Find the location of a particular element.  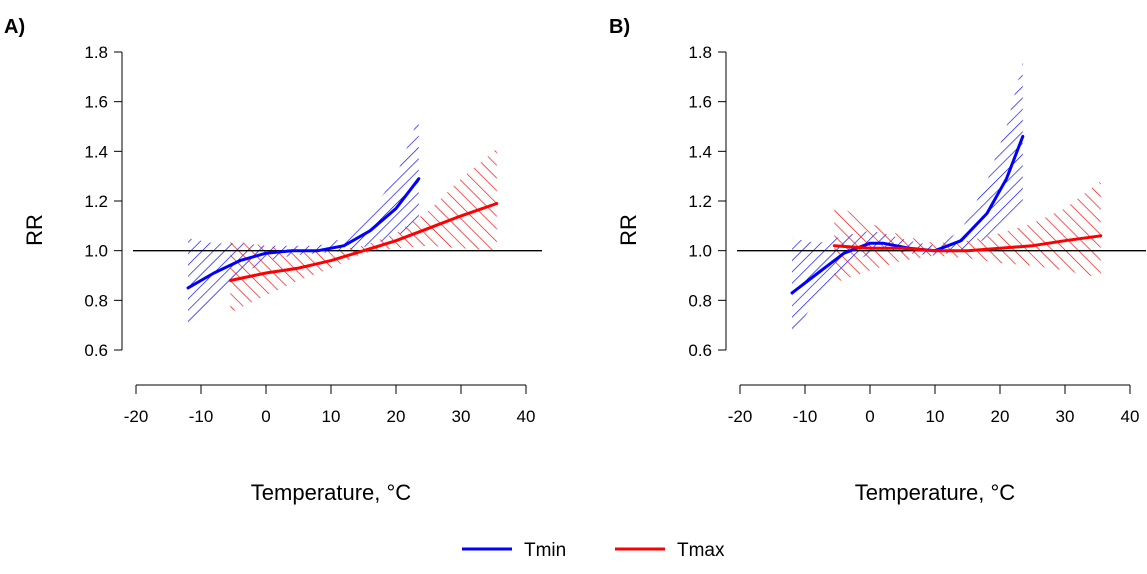

panel-label: B) is located at coordinates (619, 27).